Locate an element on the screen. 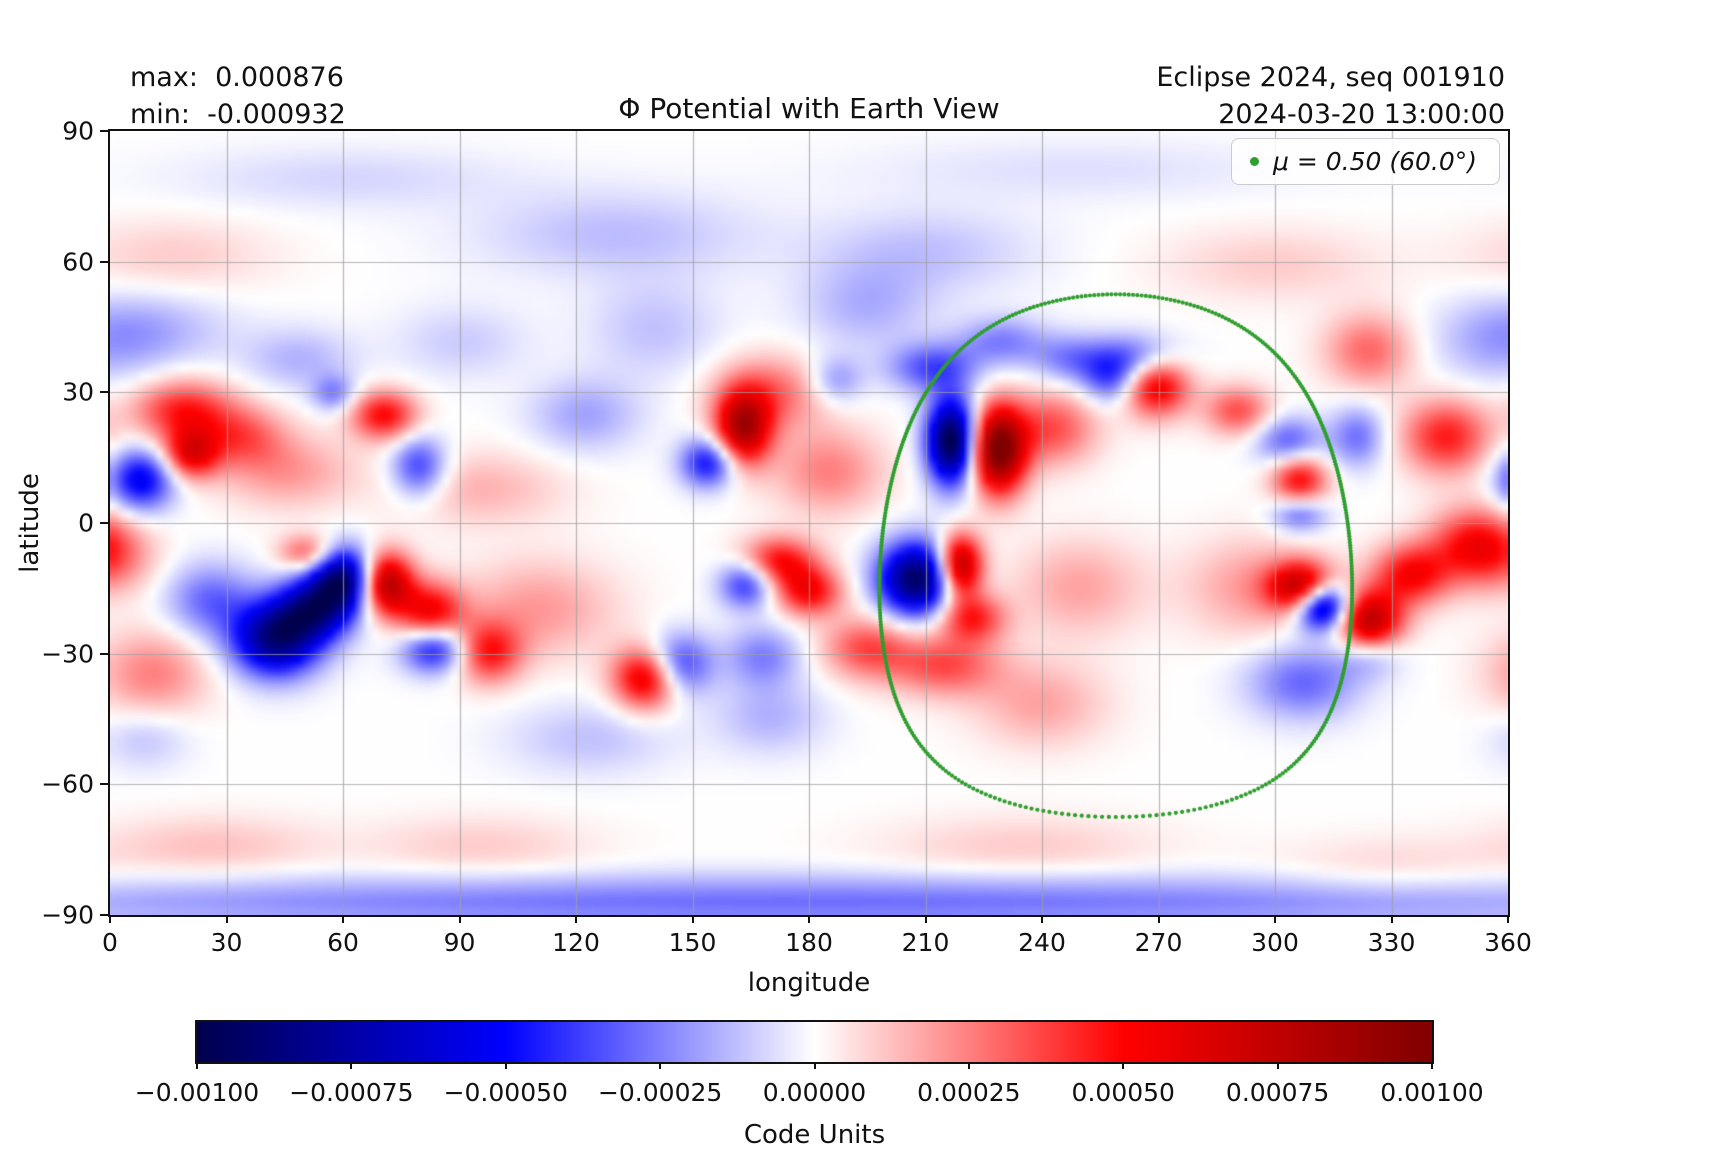  colorbar-tick-label: 0.00100 is located at coordinates (1432, 1092).